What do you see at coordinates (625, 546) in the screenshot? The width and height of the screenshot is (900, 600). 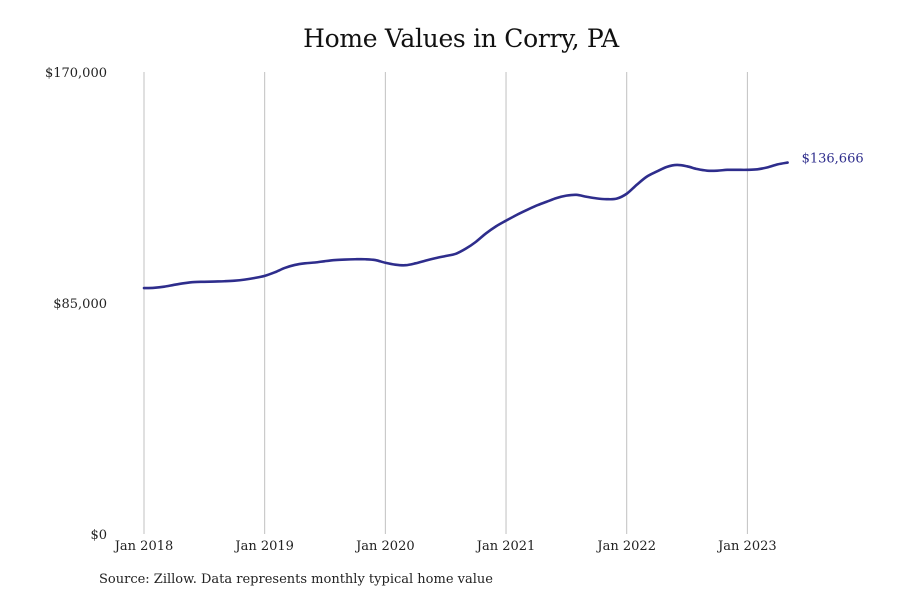 I see `x-tick-label: Jan 2022` at bounding box center [625, 546].